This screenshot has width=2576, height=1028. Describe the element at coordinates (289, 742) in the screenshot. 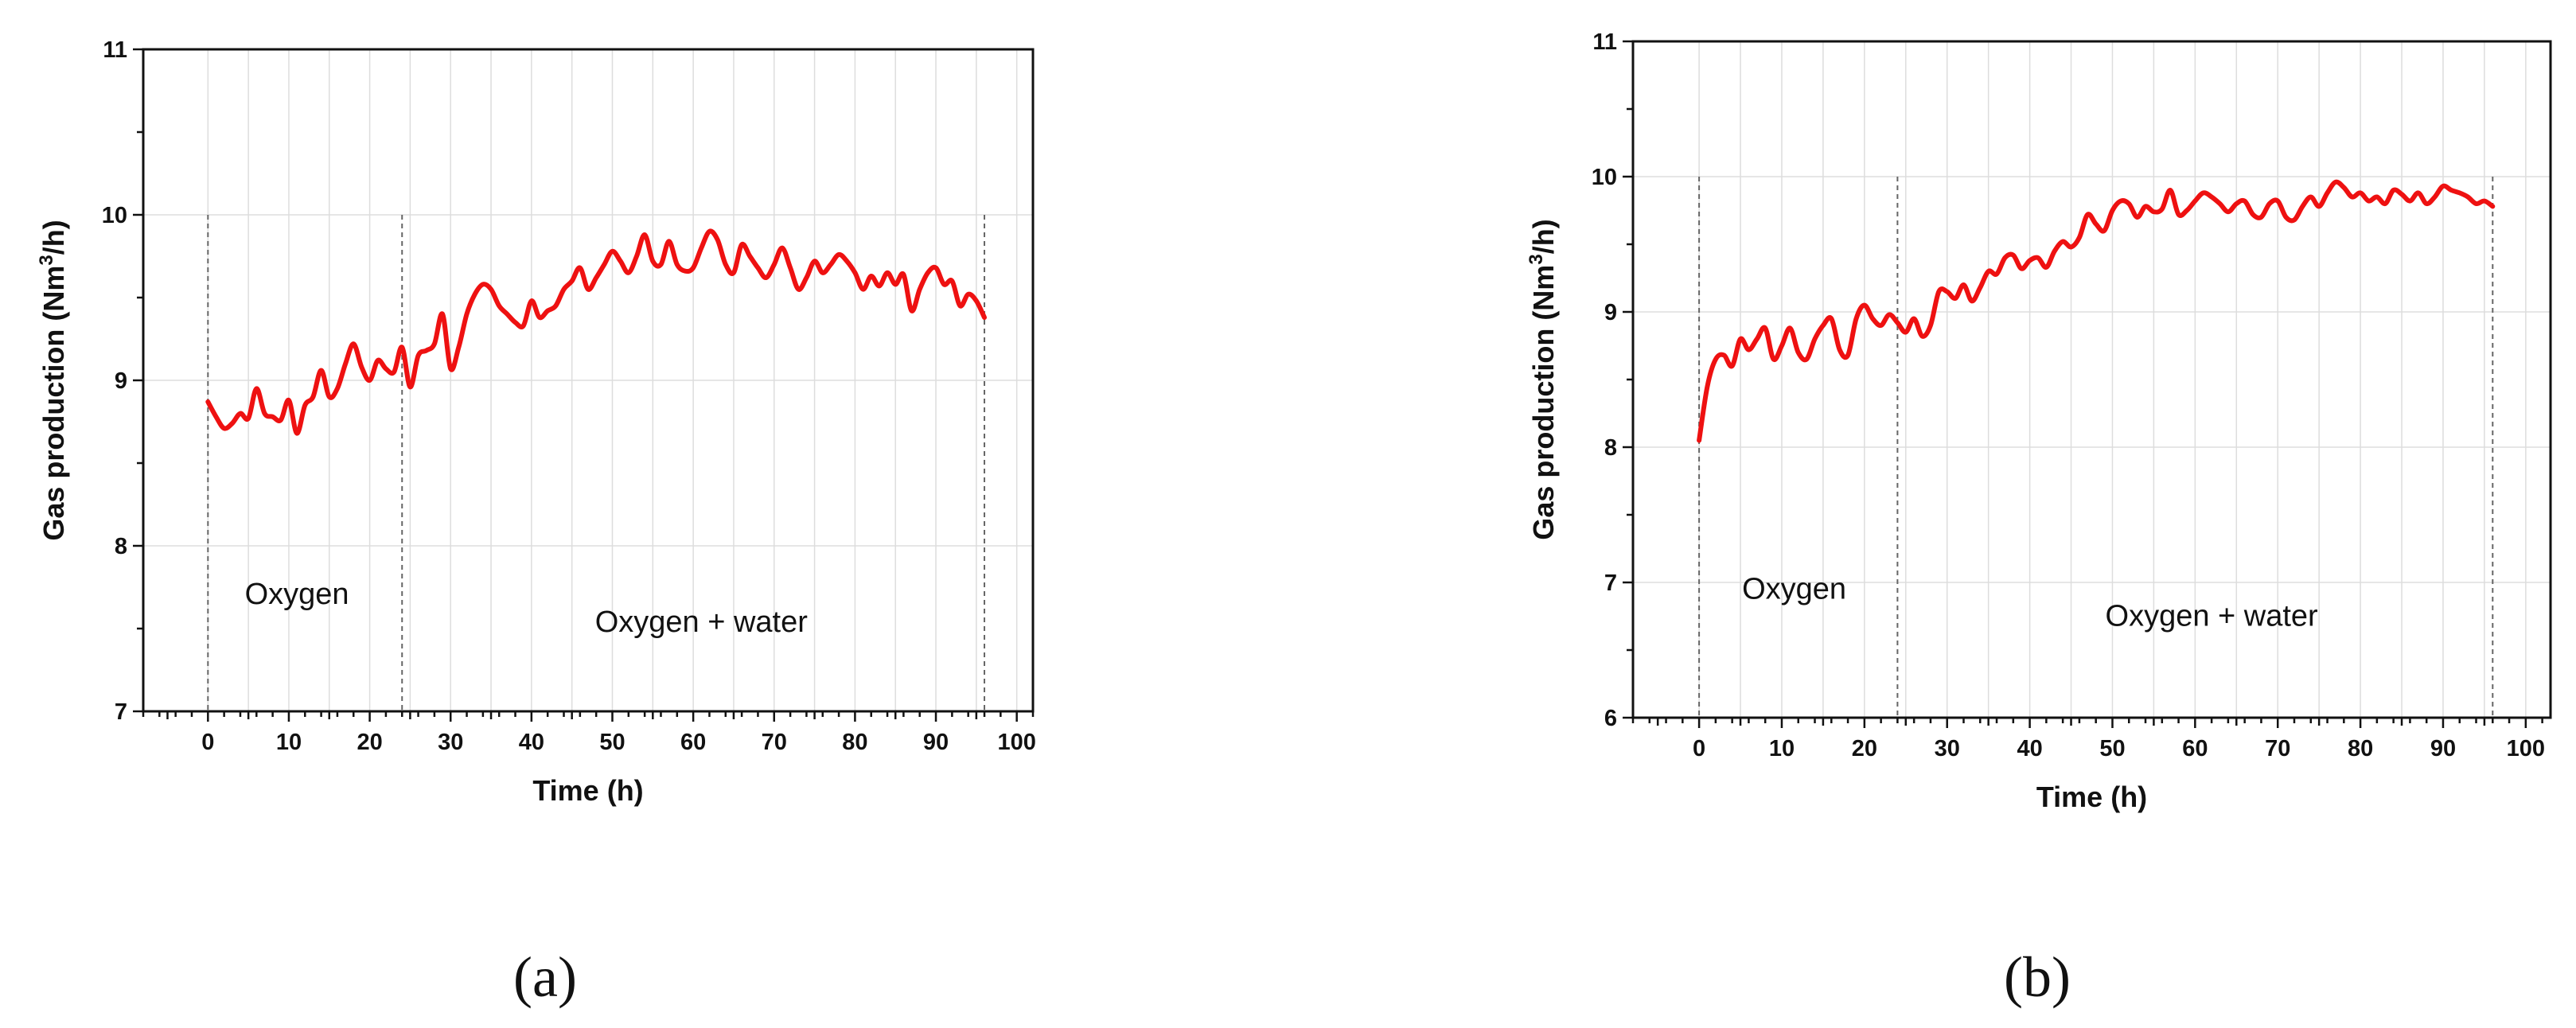

I see `x-tick-label-a-1: 10` at that location.